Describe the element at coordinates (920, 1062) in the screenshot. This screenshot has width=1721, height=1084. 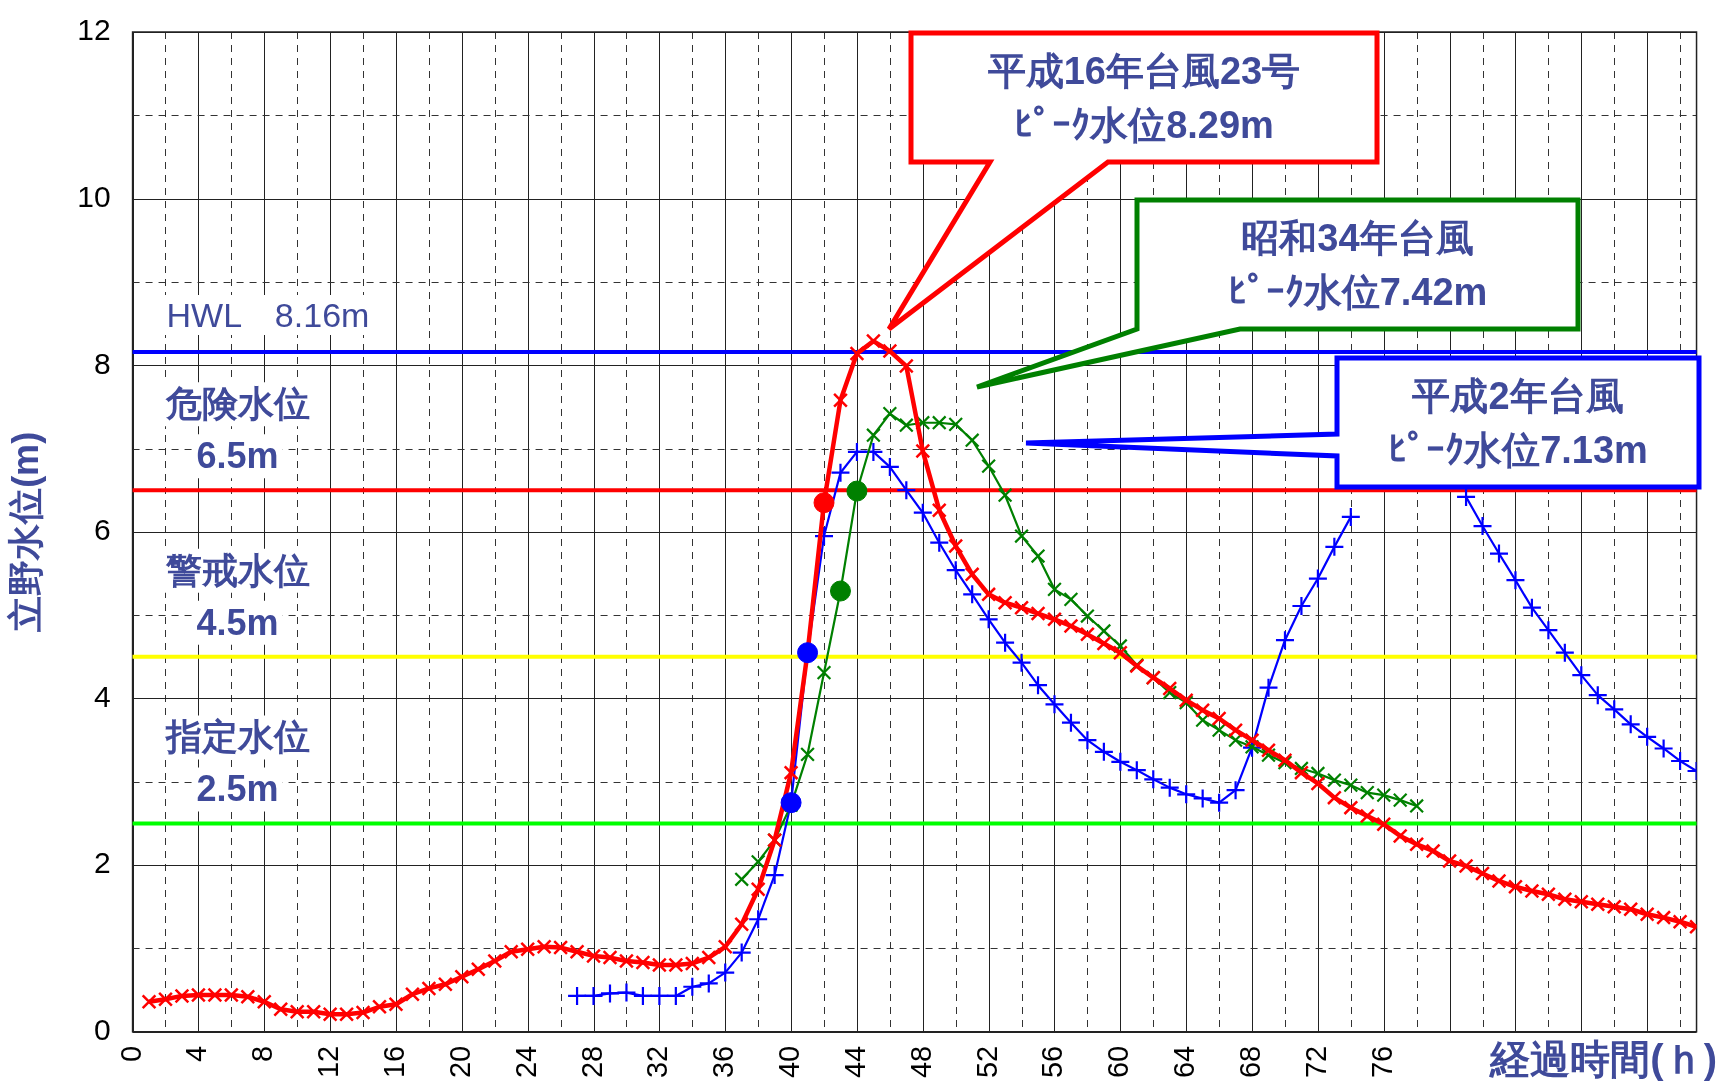
I see `x-tick-label: 48` at that location.